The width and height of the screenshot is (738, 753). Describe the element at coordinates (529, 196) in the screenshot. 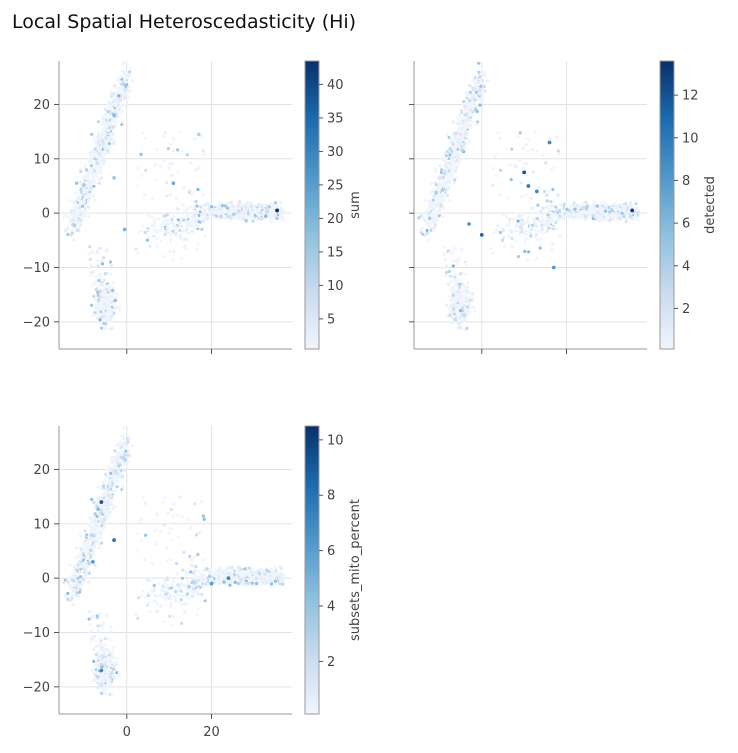

I see `scatter-points` at that location.